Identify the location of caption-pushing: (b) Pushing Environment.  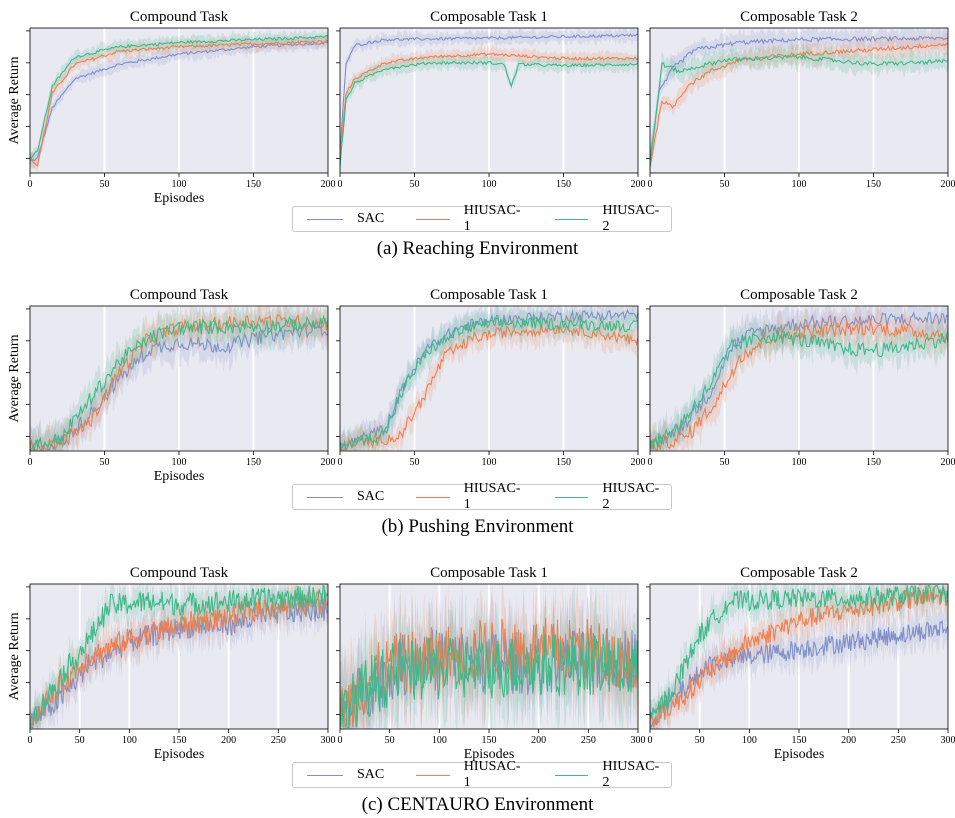
(477, 526).